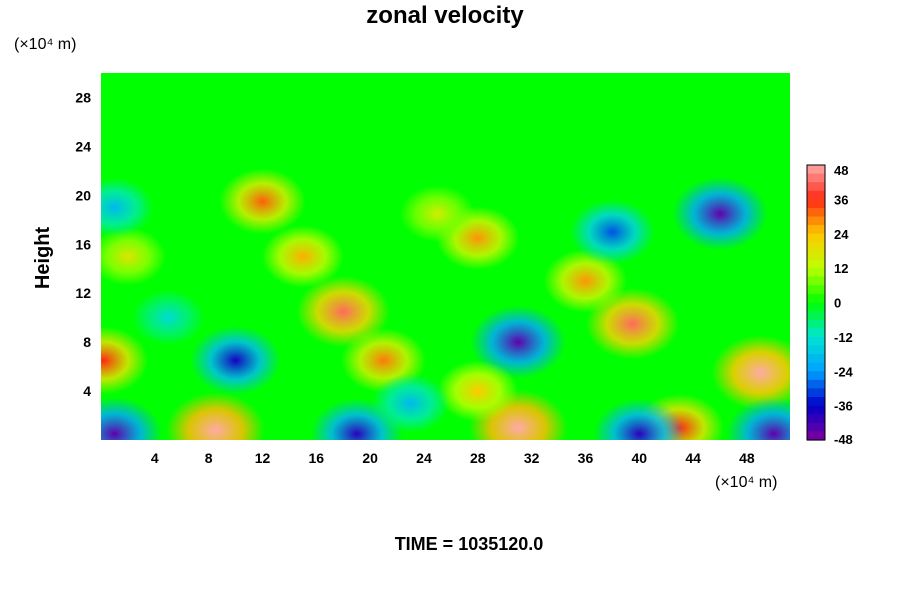  I want to click on x-tick-label: 16, so click(317, 458).